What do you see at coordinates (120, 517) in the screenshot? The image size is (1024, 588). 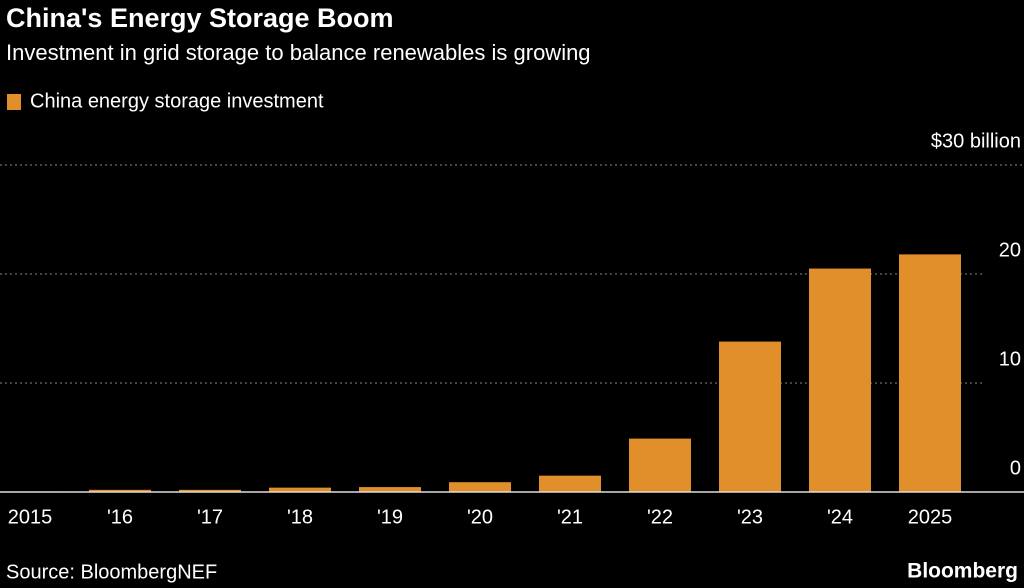 I see `x-tick-label: '16` at bounding box center [120, 517].